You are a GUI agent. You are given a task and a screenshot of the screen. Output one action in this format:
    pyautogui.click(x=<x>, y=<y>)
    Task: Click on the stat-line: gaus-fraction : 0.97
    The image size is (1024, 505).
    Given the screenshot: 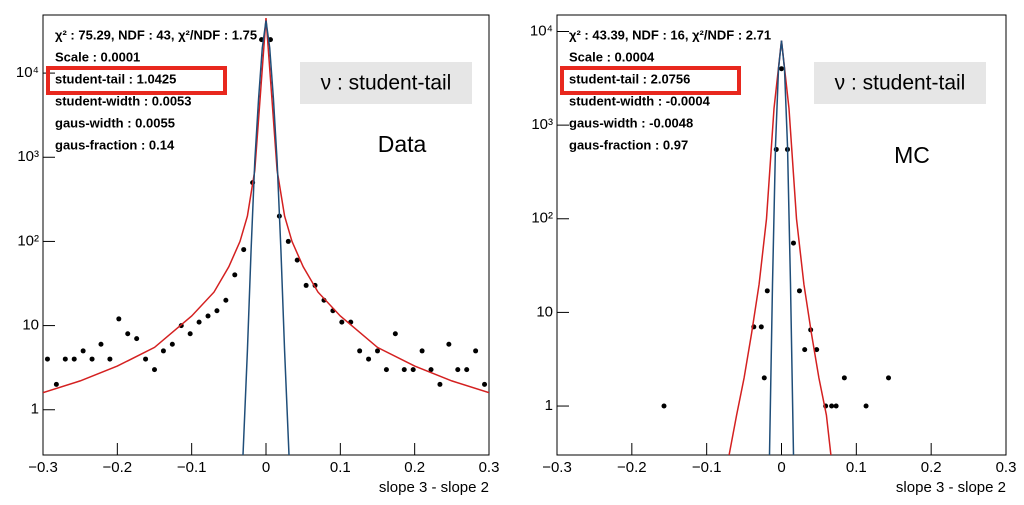 What is the action you would take?
    pyautogui.click(x=628, y=144)
    